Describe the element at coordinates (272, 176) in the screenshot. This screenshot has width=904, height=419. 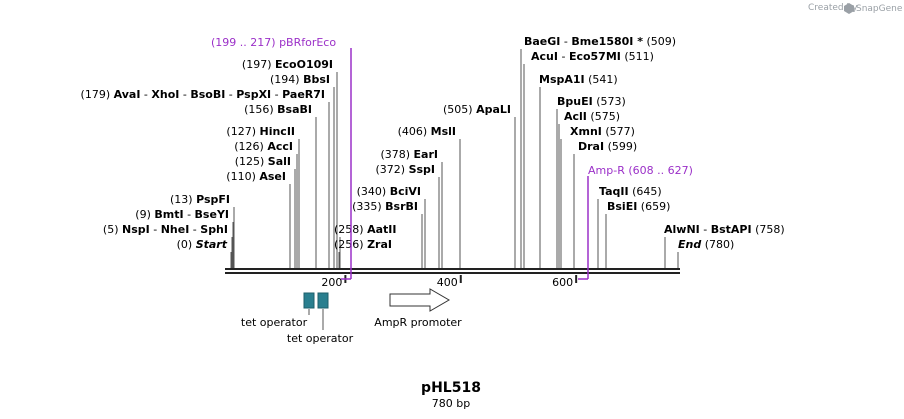
I see `enzyme-name: AseI` at that location.